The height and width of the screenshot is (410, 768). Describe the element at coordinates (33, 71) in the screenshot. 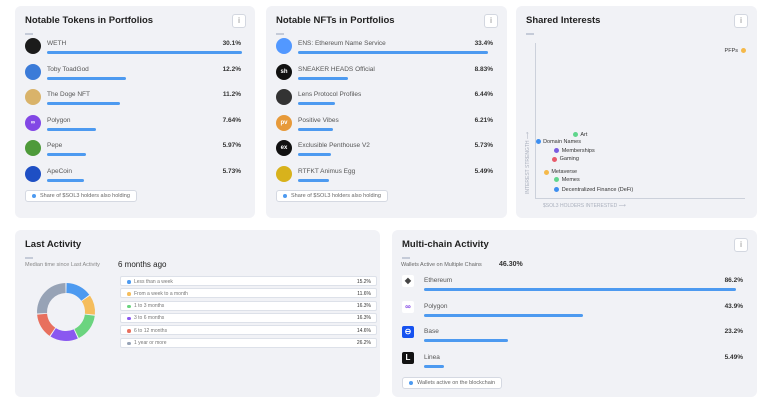

I see `toad-icon` at that location.